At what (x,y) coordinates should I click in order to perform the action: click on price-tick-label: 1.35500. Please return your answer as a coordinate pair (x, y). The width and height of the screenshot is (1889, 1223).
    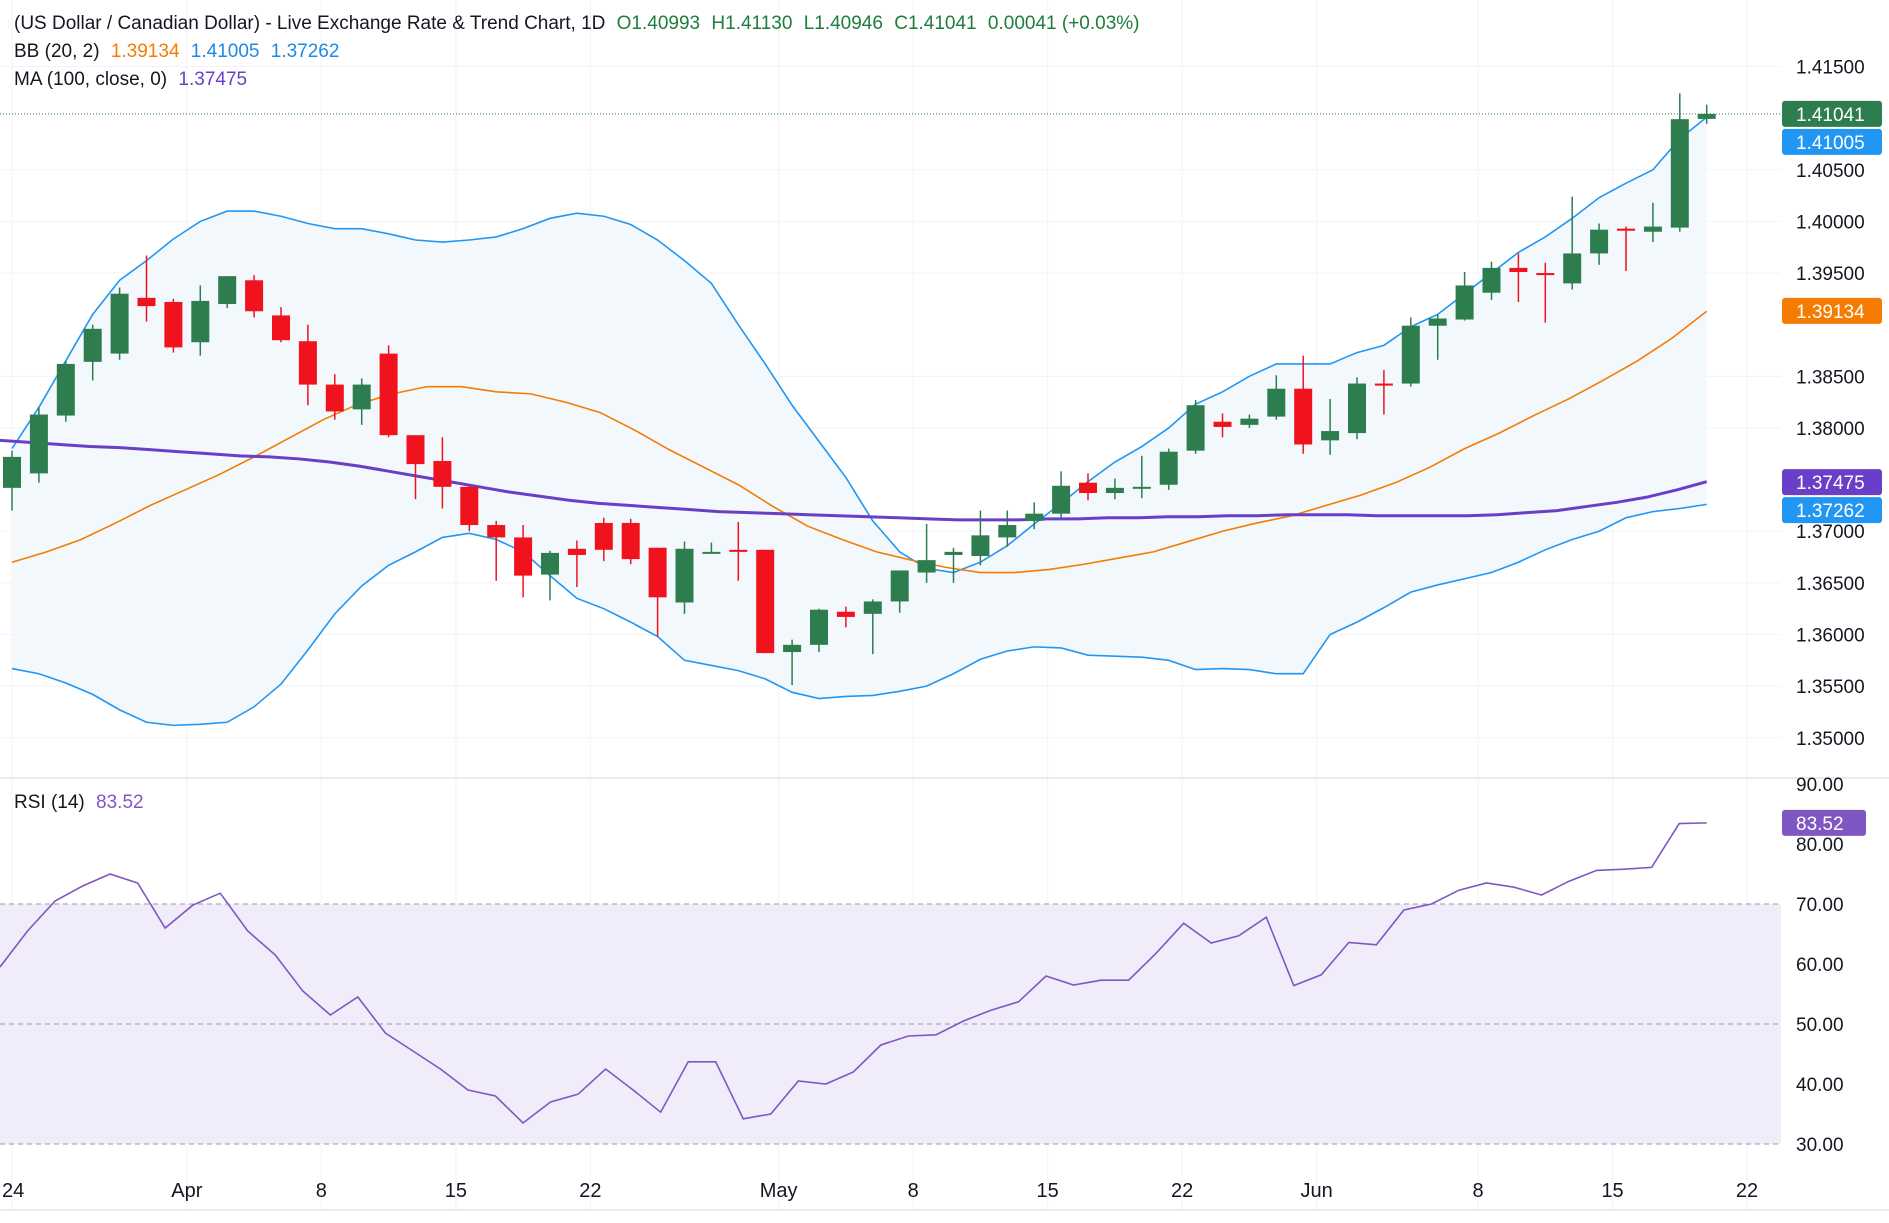
    Looking at the image, I should click on (1830, 687).